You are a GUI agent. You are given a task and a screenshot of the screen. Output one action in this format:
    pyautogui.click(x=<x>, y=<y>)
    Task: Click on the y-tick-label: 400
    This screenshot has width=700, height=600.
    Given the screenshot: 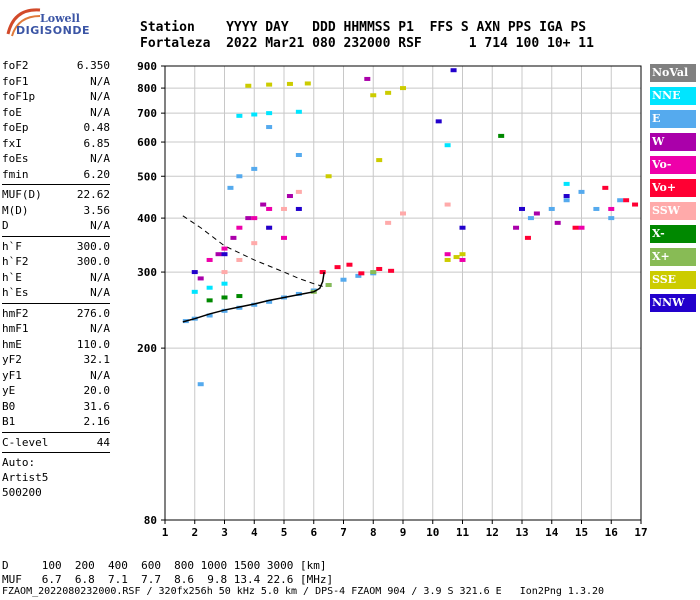 What is the action you would take?
    pyautogui.click(x=147, y=218)
    